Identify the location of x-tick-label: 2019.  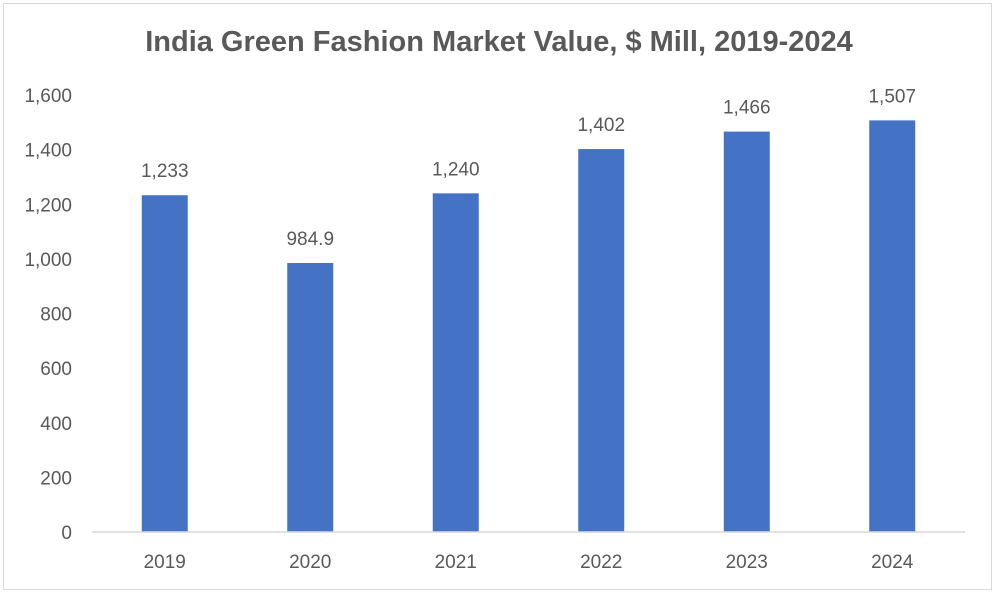
(165, 562).